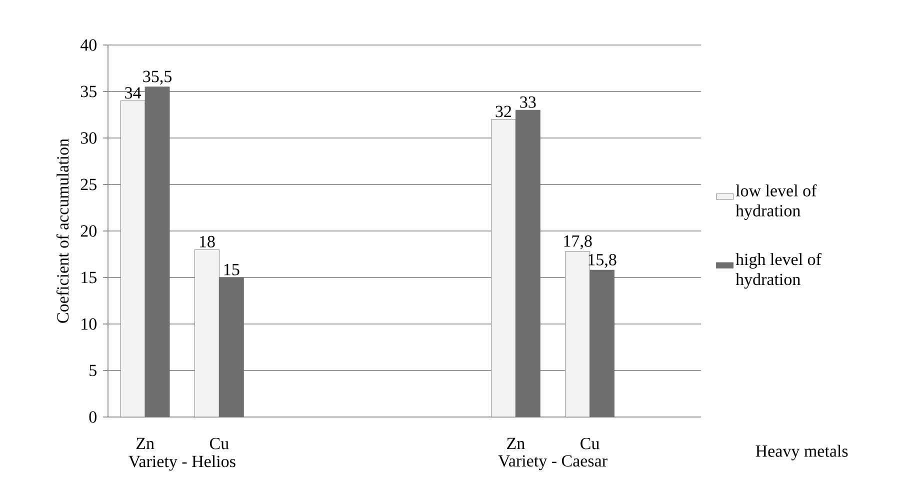 Image resolution: width=912 pixels, height=491 pixels. Describe the element at coordinates (88, 45) in the screenshot. I see `y-tick-label: 40` at that location.